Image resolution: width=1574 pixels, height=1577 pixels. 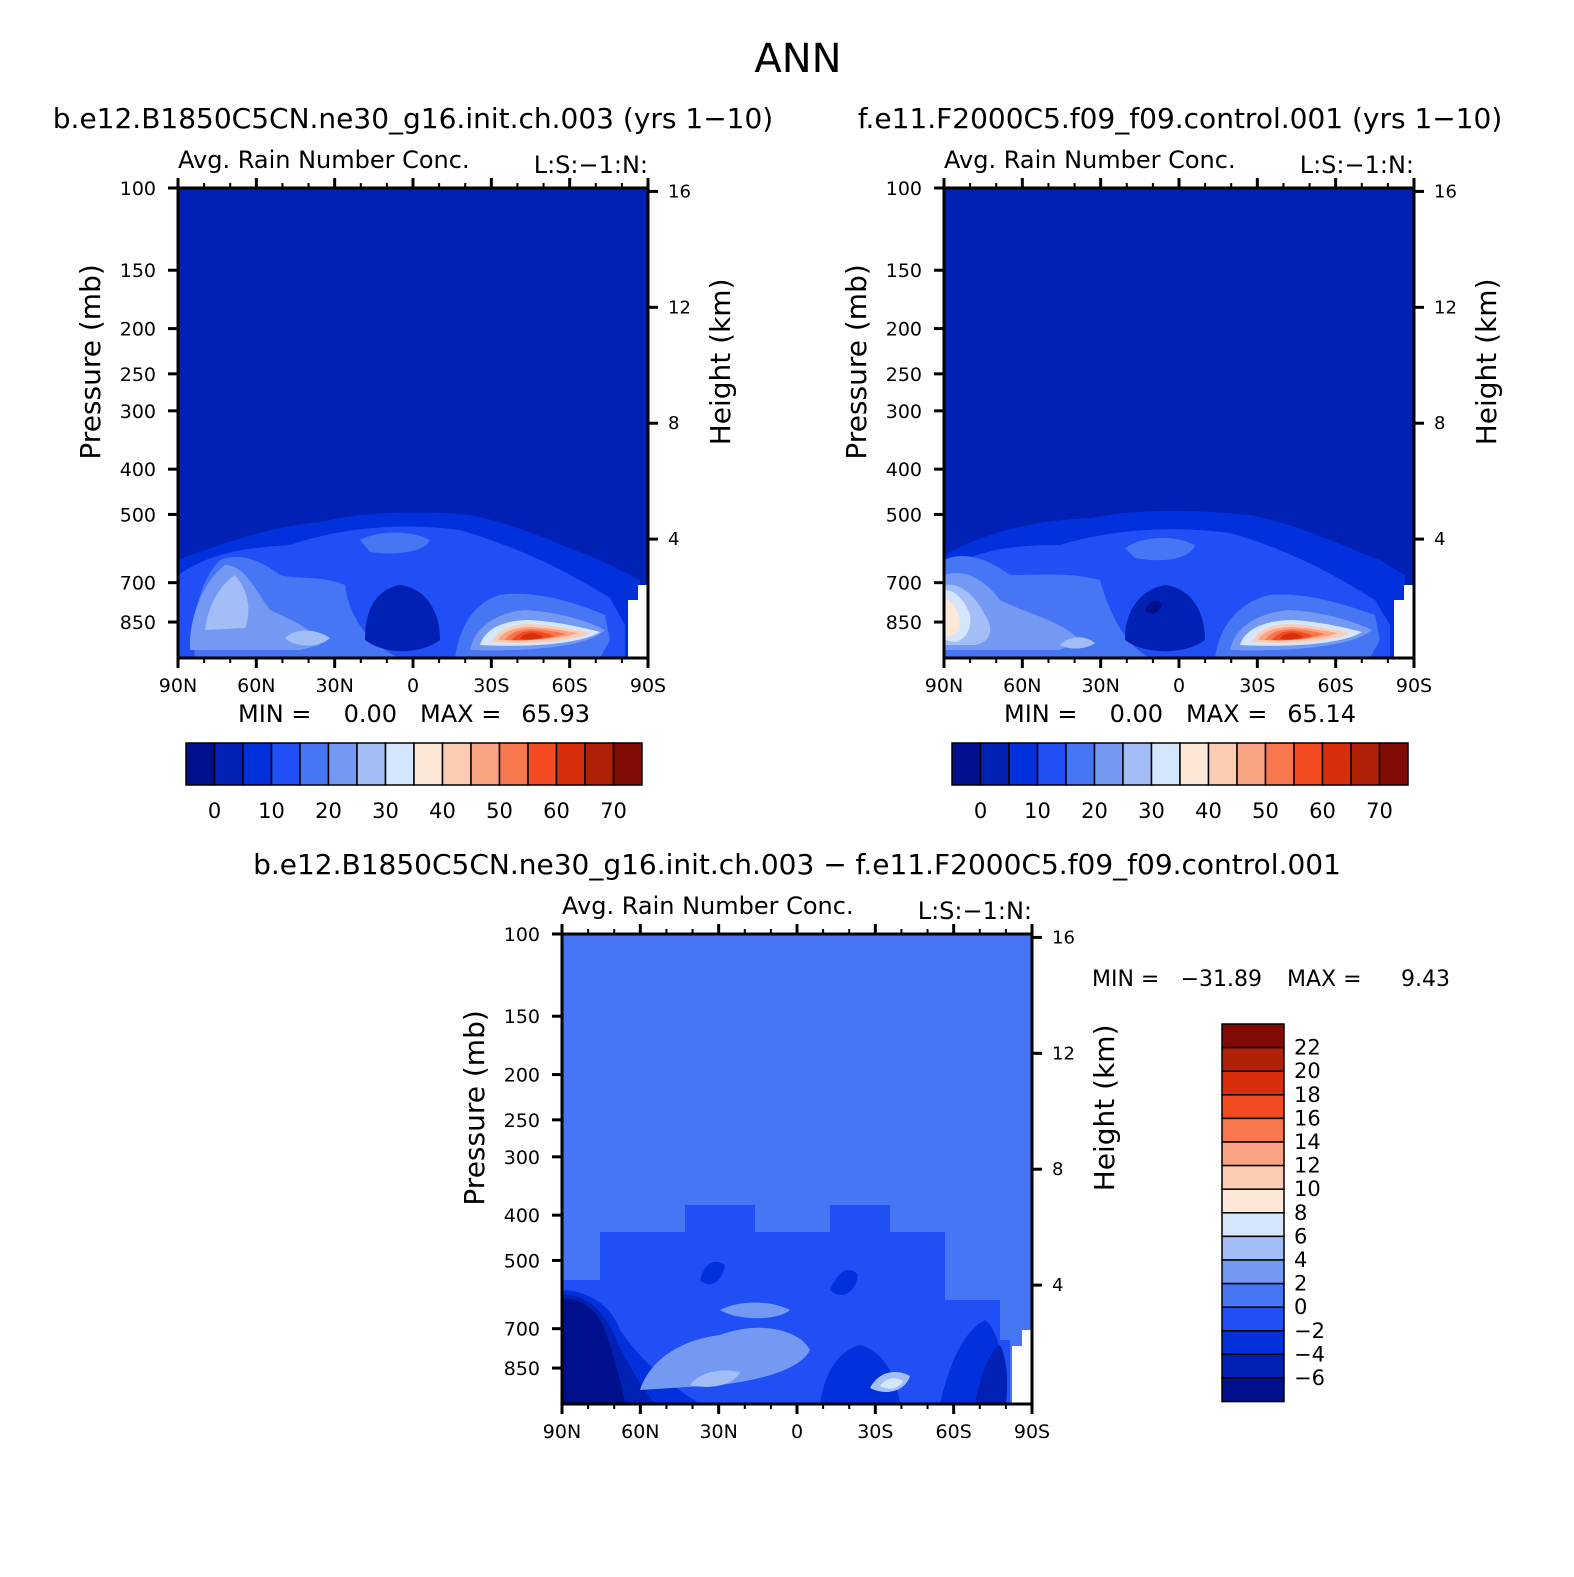 I want to click on panel-b-colorbar-label: 0, so click(x=980, y=811).